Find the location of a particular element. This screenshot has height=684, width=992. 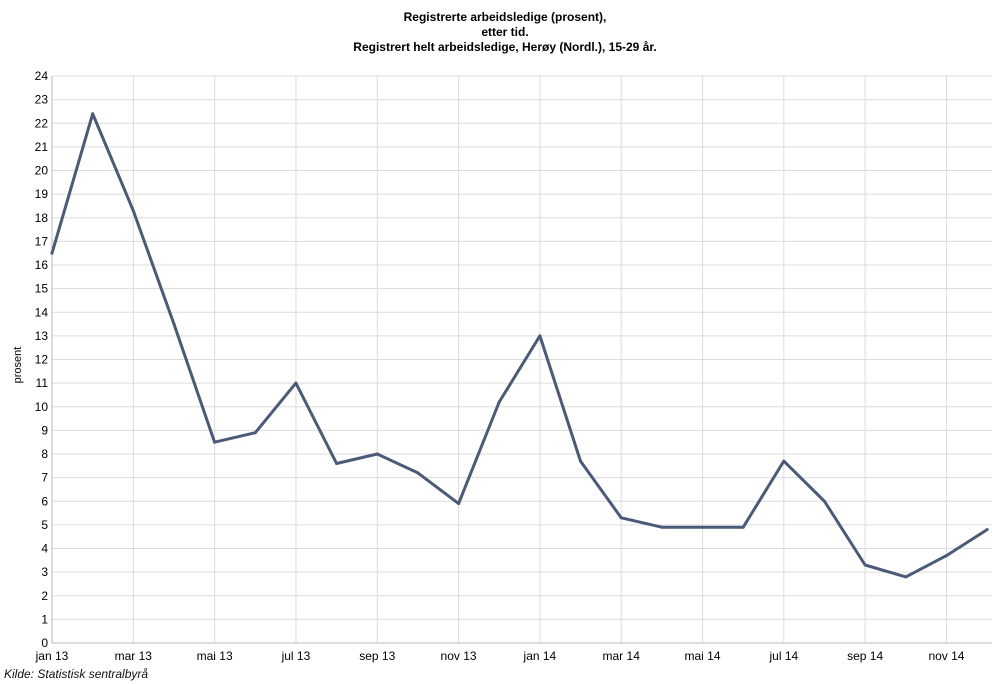

y-tick-label: 11 is located at coordinates (42, 383).